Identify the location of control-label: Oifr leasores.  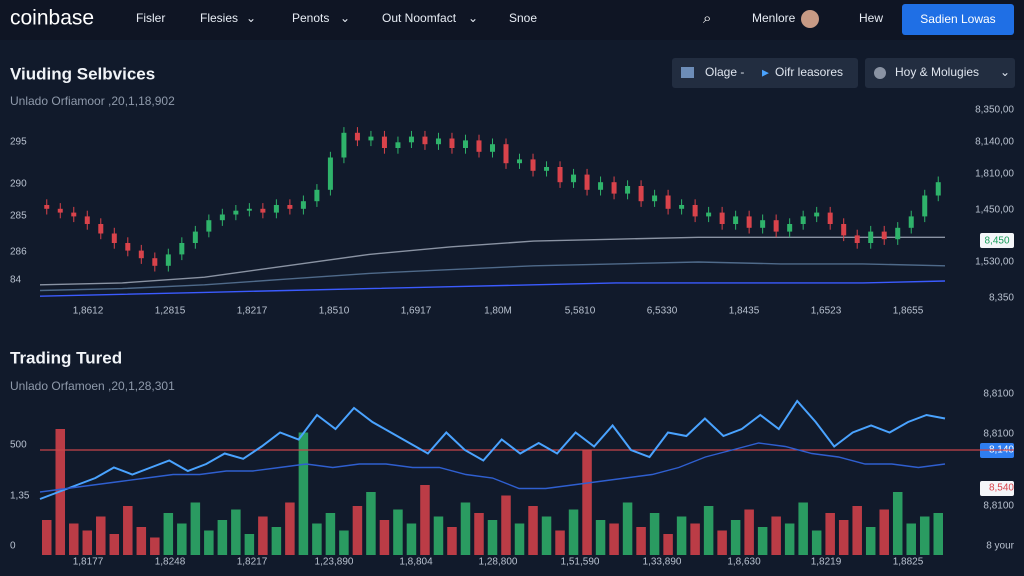
(809, 72).